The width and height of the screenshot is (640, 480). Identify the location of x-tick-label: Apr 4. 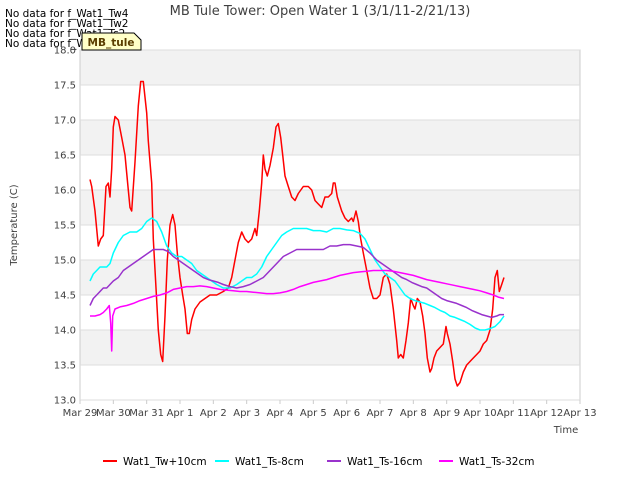
(280, 413).